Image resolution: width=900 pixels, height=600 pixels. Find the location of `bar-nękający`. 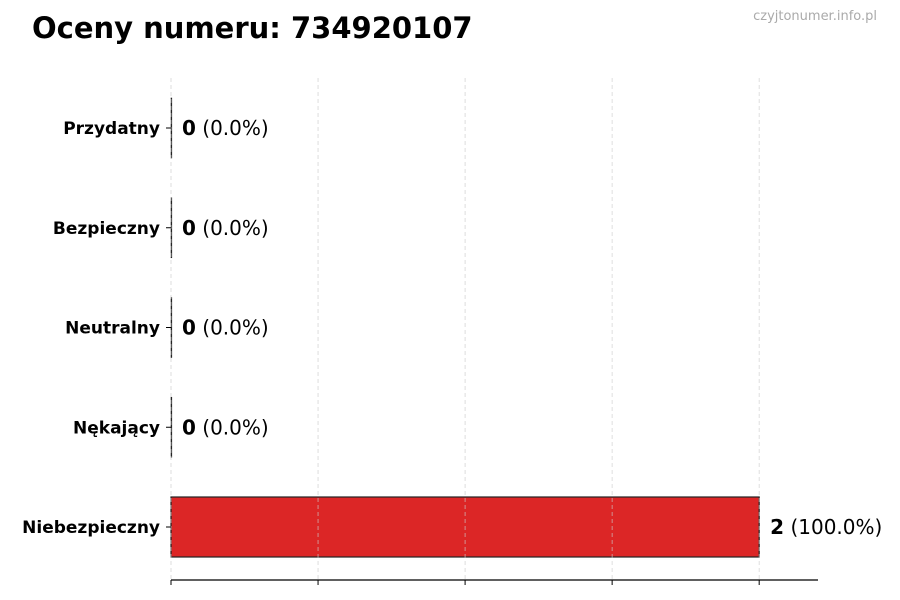

bar-nękający is located at coordinates (171, 427).